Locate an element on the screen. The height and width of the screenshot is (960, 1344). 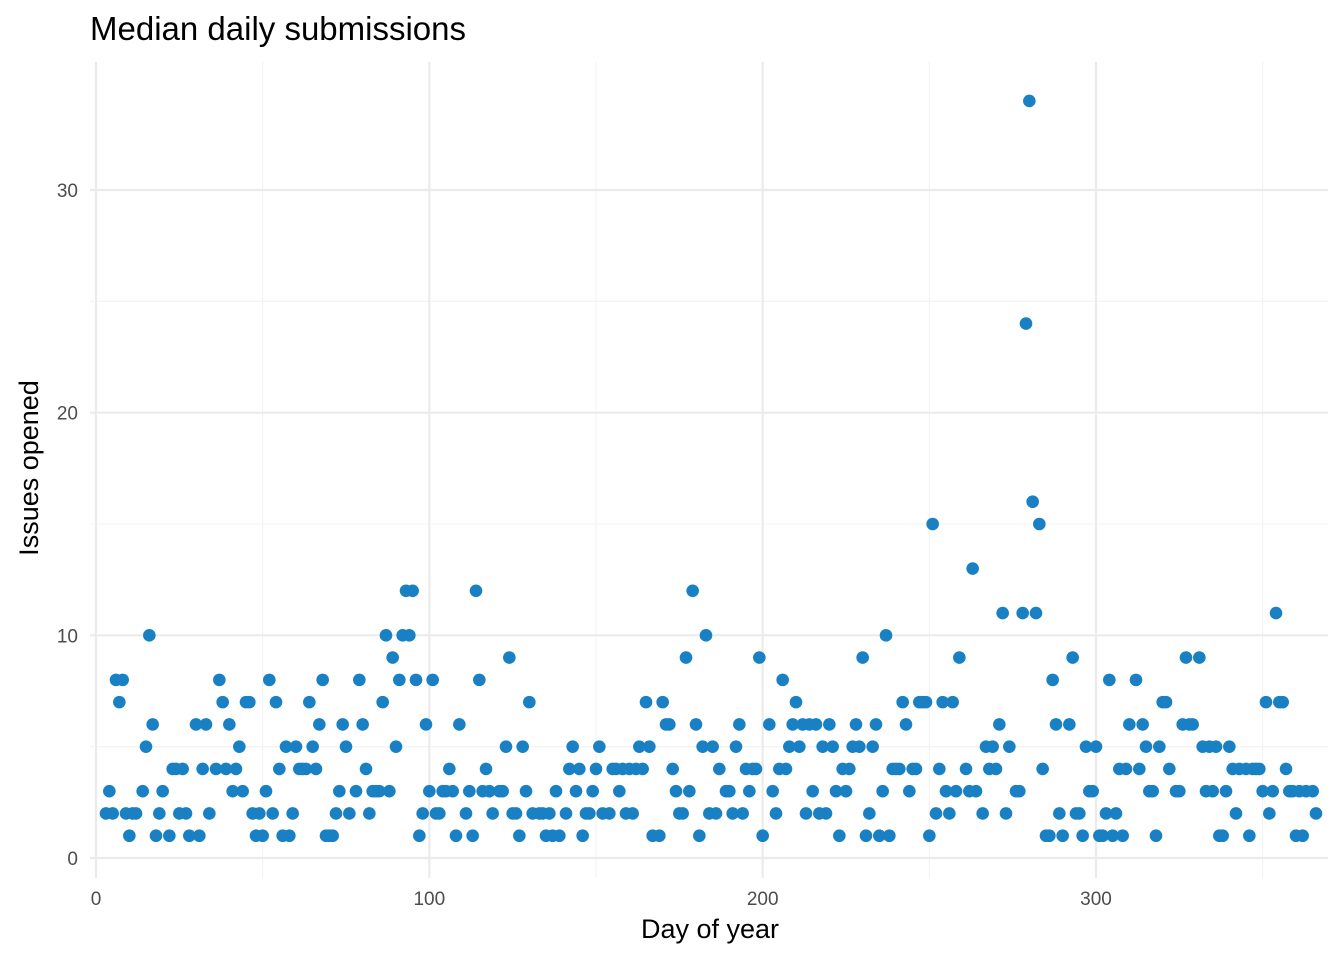
x-tick-label: 300 is located at coordinates (1096, 899).